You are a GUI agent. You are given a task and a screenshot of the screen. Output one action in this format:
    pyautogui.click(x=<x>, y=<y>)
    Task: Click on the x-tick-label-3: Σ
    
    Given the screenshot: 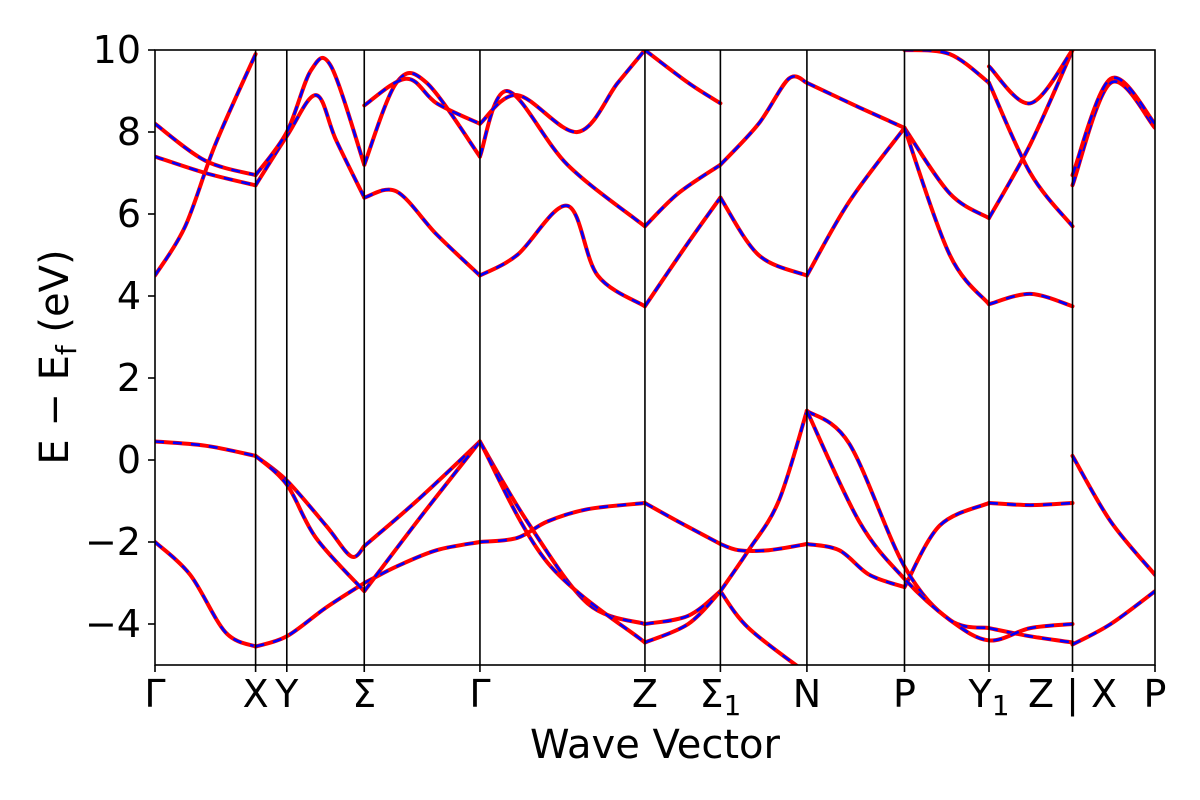 What is the action you would take?
    pyautogui.click(x=364, y=694)
    